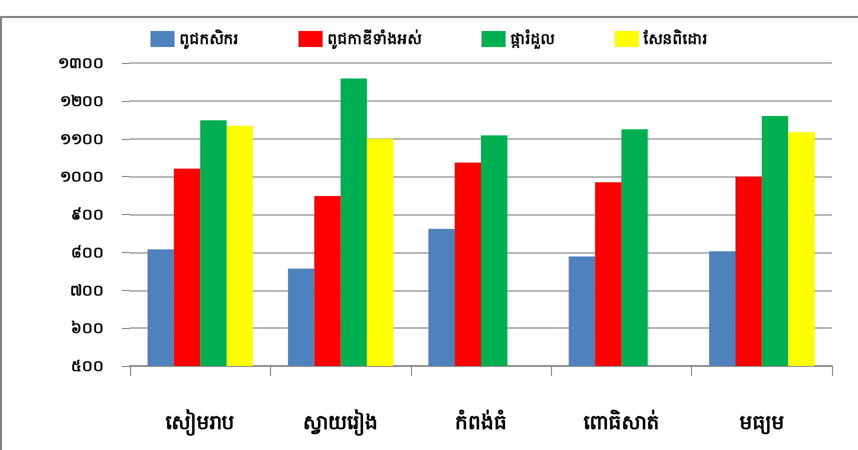 This screenshot has width=858, height=450. What do you see at coordinates (81, 63) in the screenshot?
I see `y-tick-label: ១៣០០` at bounding box center [81, 63].